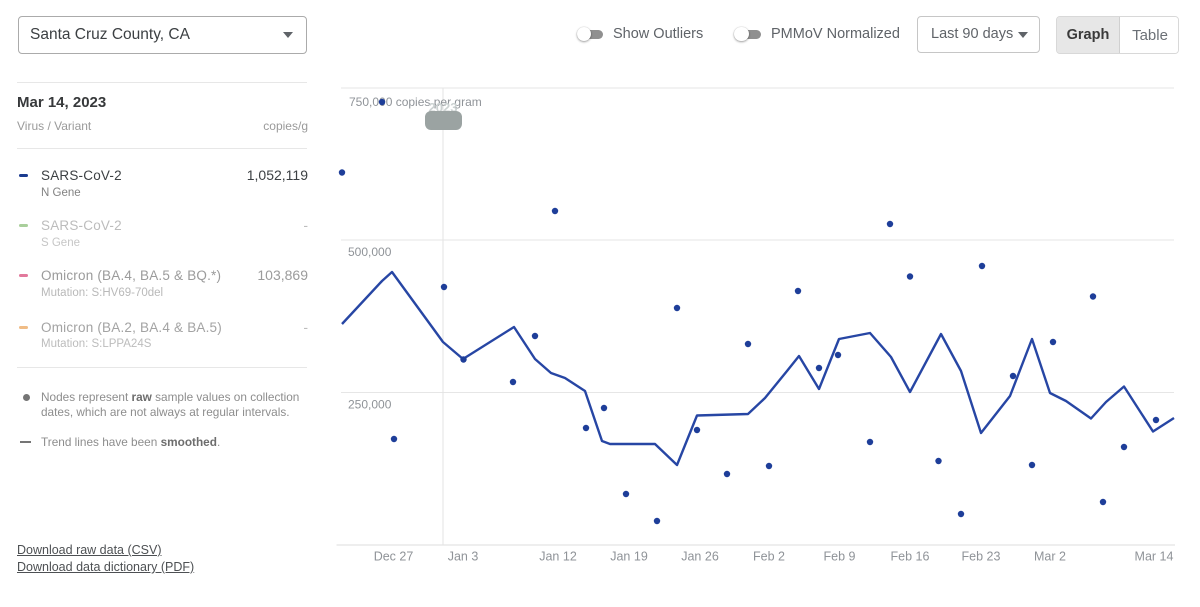  I want to click on svg-text: Feb 16, so click(910, 557).